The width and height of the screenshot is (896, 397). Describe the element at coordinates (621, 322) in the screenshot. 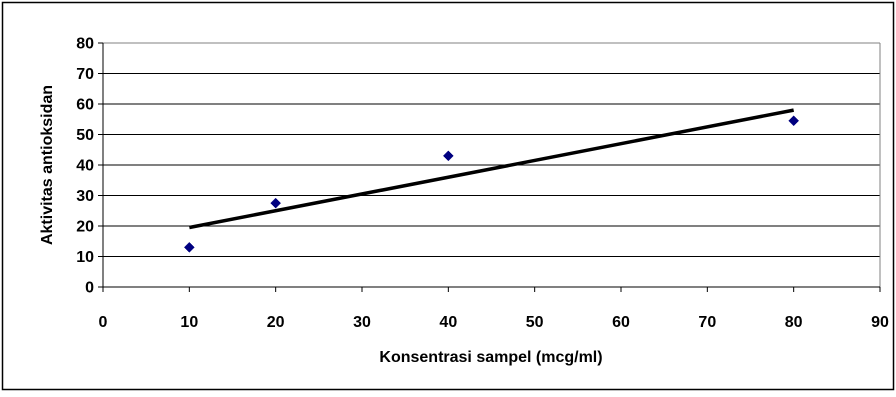

I see `x-tick-label-60: 60` at that location.